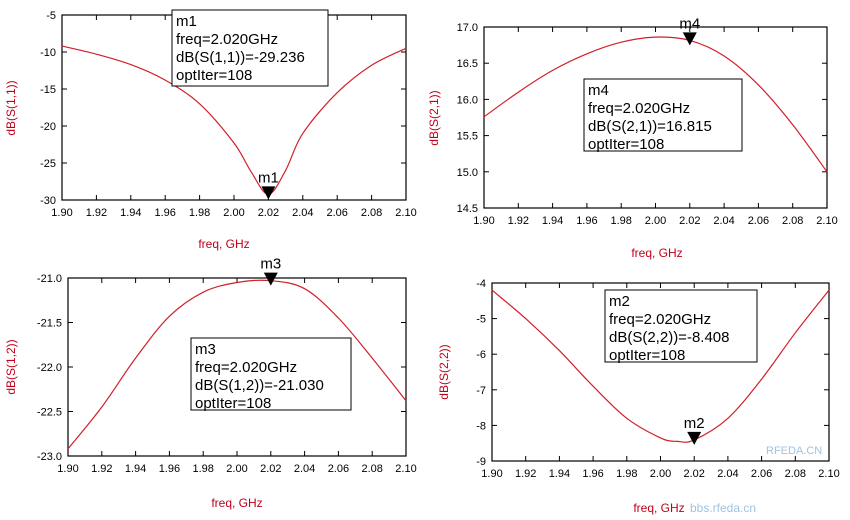 This screenshot has width=850, height=520. What do you see at coordinates (650, 126) in the screenshot?
I see `marker-readout-line: dB(S(2,1))=16.815` at bounding box center [650, 126].